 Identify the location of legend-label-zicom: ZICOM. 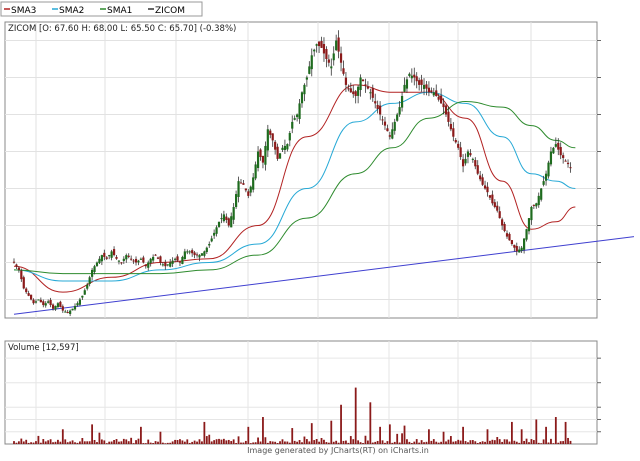
(170, 11).